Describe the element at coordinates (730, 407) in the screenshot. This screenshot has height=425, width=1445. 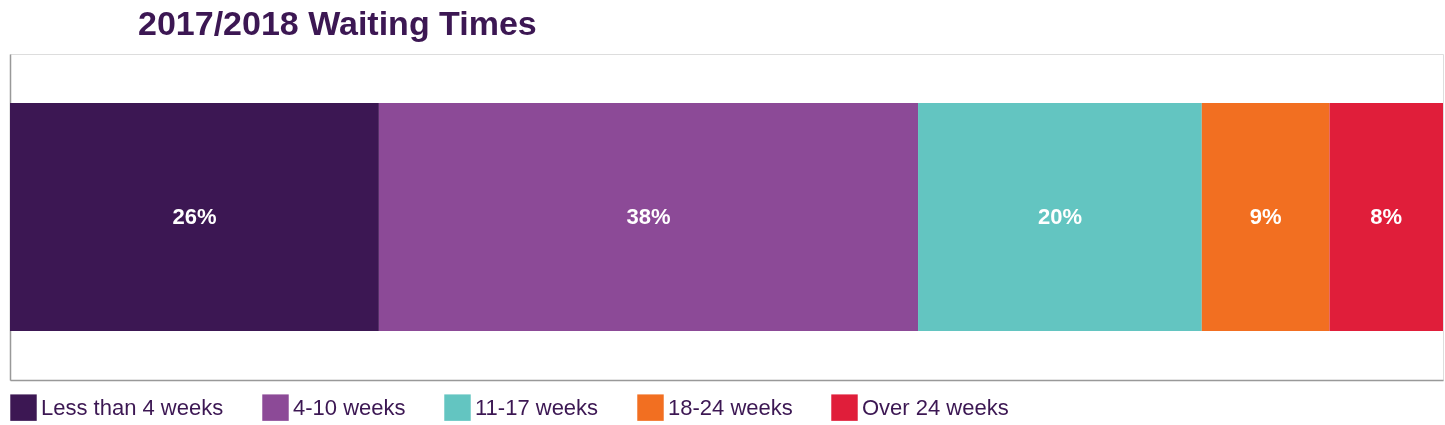
I see `legend-label: 18-24 weeks` at that location.